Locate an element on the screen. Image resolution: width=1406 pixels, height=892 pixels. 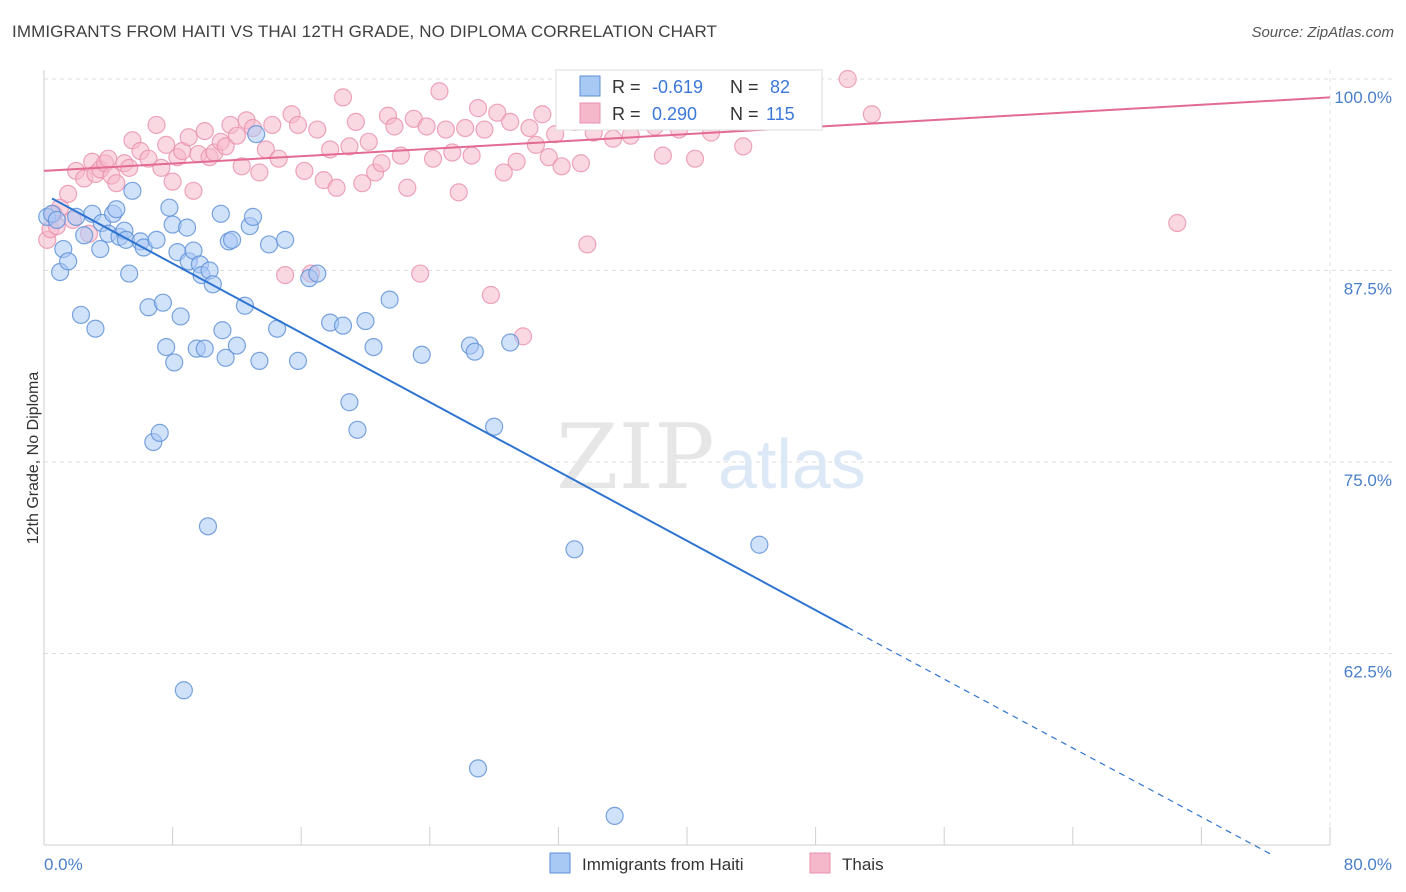
watermark: ZIP atlas is located at coordinates (711, 457).